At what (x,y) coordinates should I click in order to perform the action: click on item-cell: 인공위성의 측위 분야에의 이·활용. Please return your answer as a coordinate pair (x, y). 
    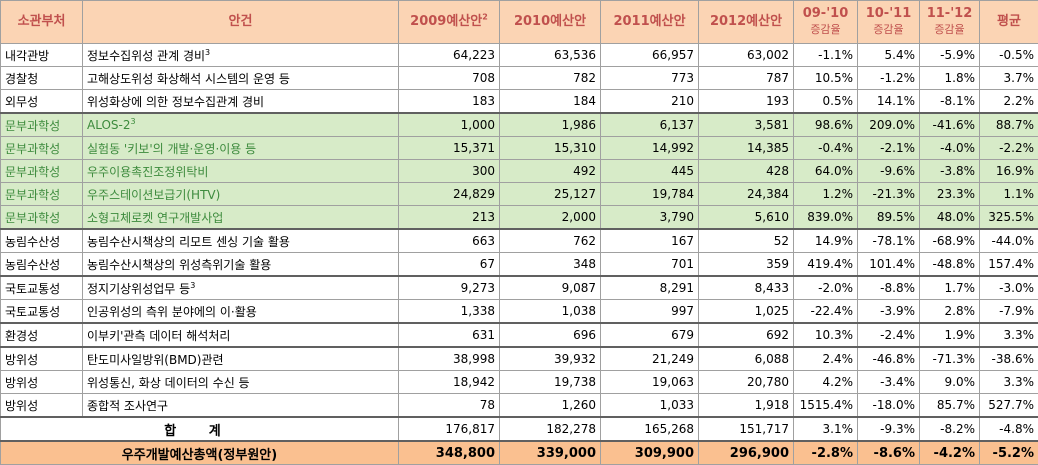
    Looking at the image, I should click on (241, 312).